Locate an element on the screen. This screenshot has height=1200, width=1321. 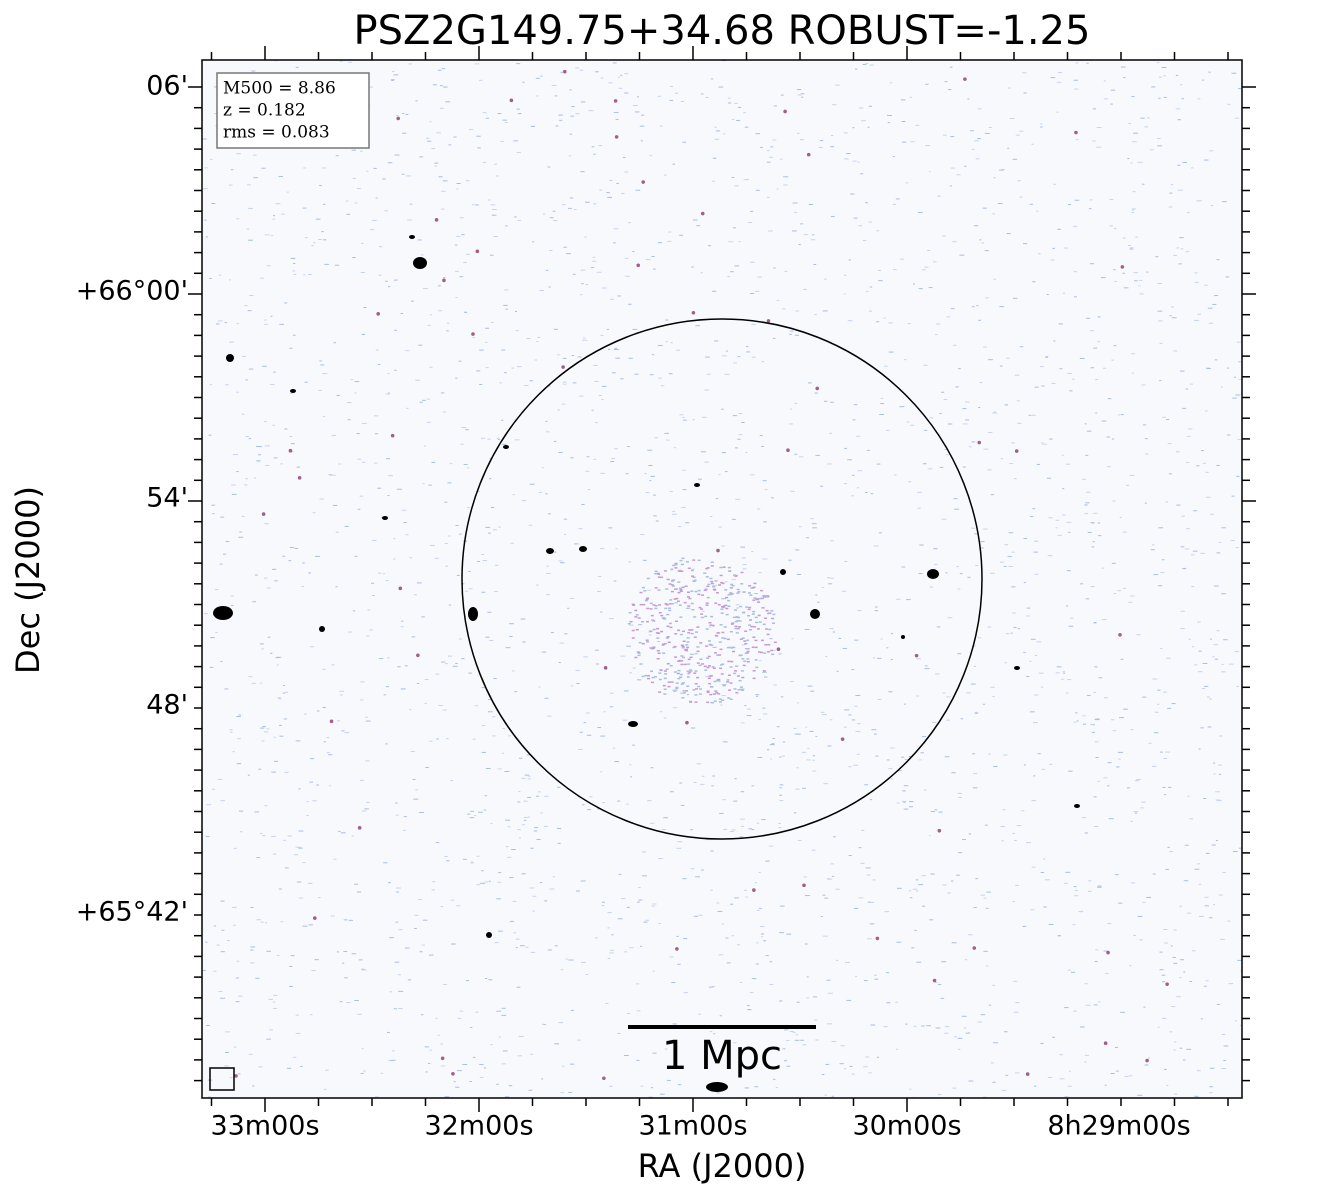
point-source is located at coordinates (783, 572).